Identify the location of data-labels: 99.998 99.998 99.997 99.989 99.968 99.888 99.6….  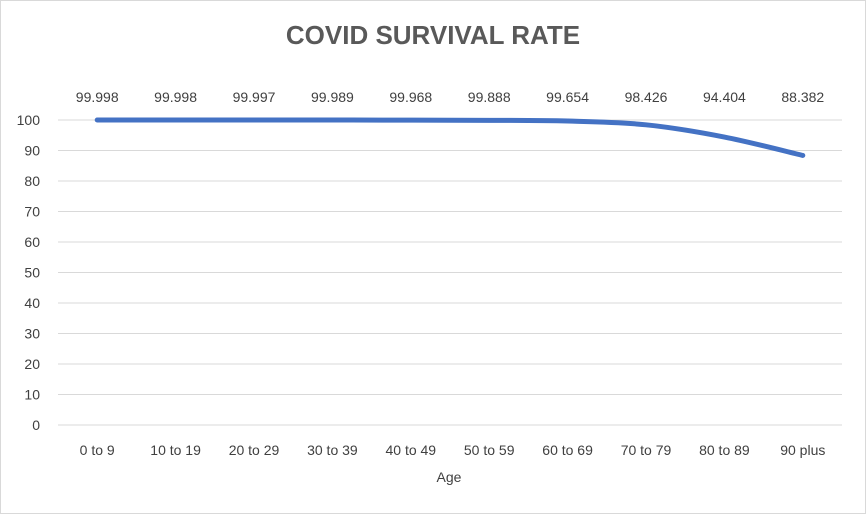
(450, 97).